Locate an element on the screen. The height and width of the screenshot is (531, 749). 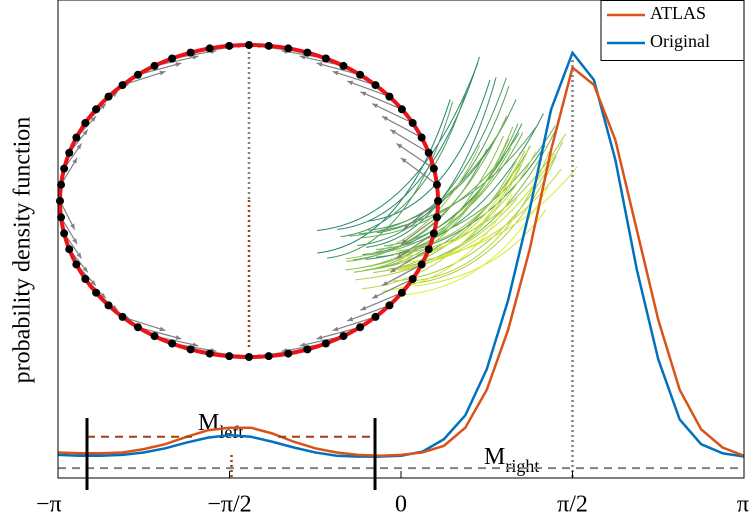
legend-label: Original is located at coordinates (680, 41).